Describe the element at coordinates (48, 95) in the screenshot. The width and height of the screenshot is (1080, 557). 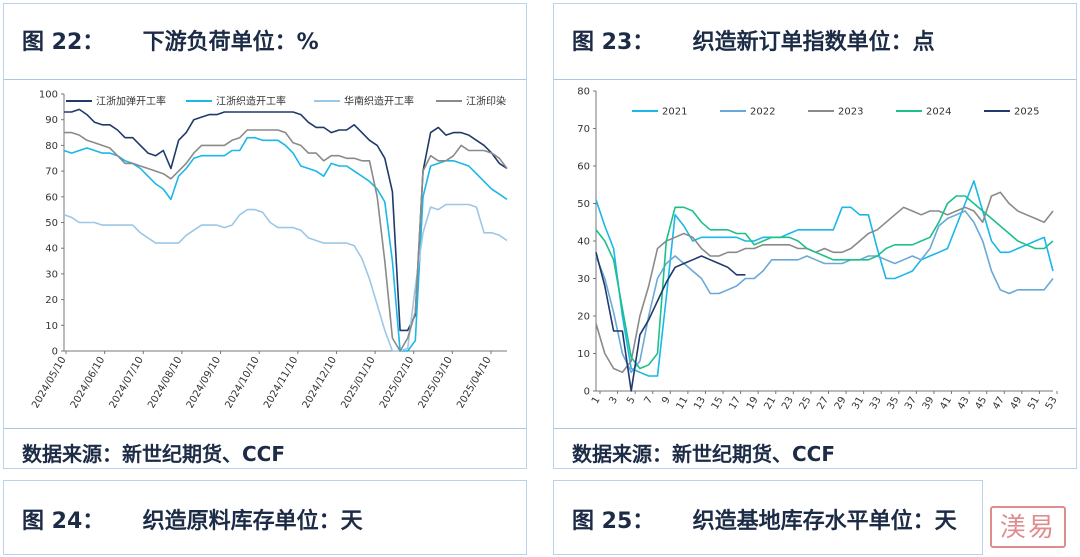
I see `y-tick-label: 100` at that location.